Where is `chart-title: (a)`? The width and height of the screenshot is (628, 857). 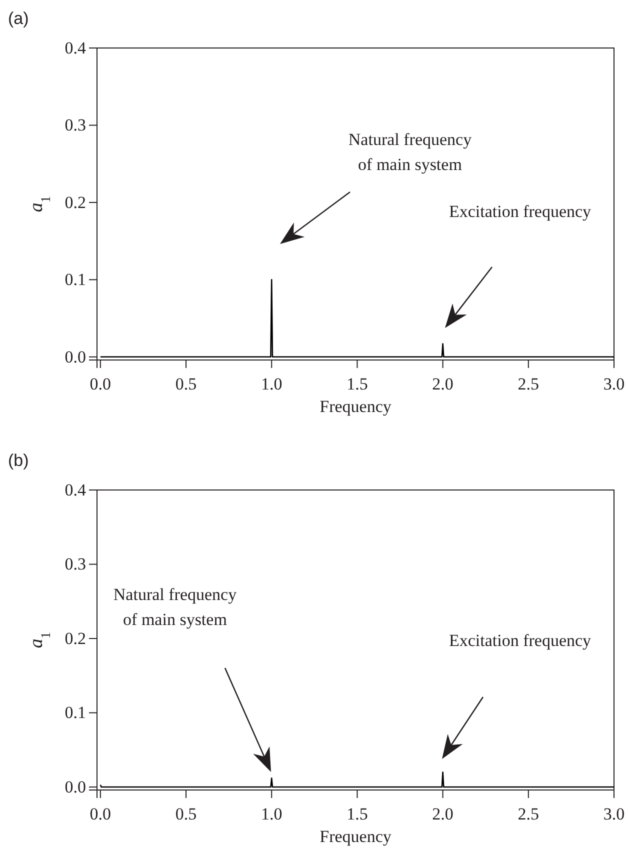 chart-title: (a) is located at coordinates (18, 18).